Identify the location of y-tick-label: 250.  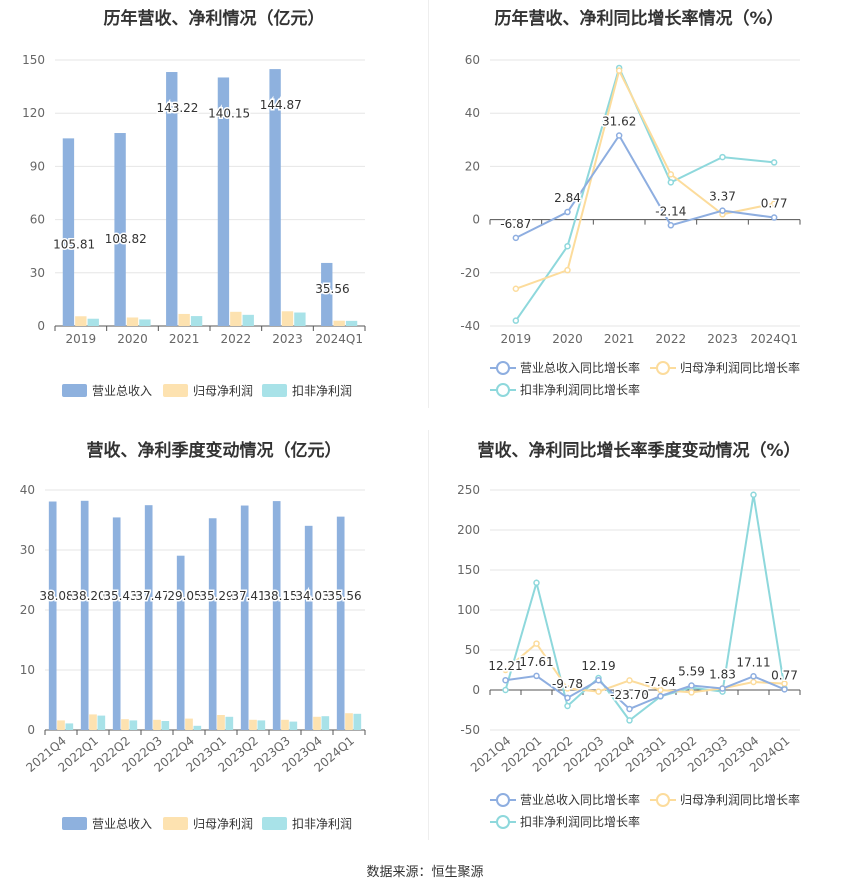
(468, 490).